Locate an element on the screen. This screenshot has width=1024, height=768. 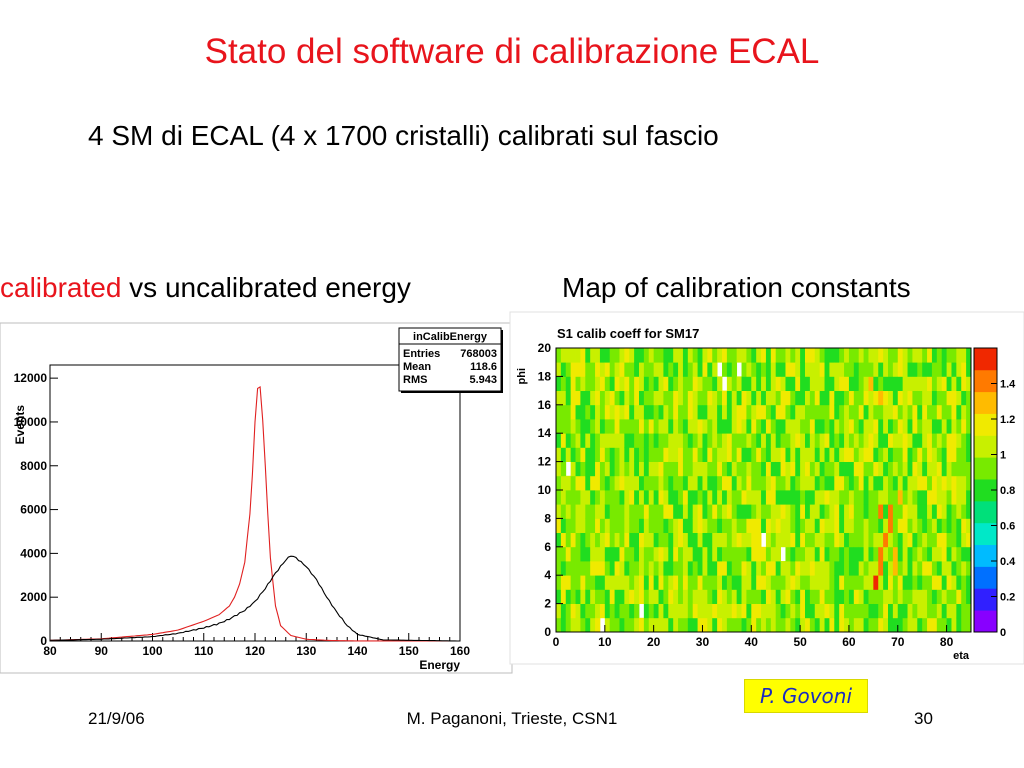
slide-title: Stato del software di calibrazione ECAL is located at coordinates (512, 51).